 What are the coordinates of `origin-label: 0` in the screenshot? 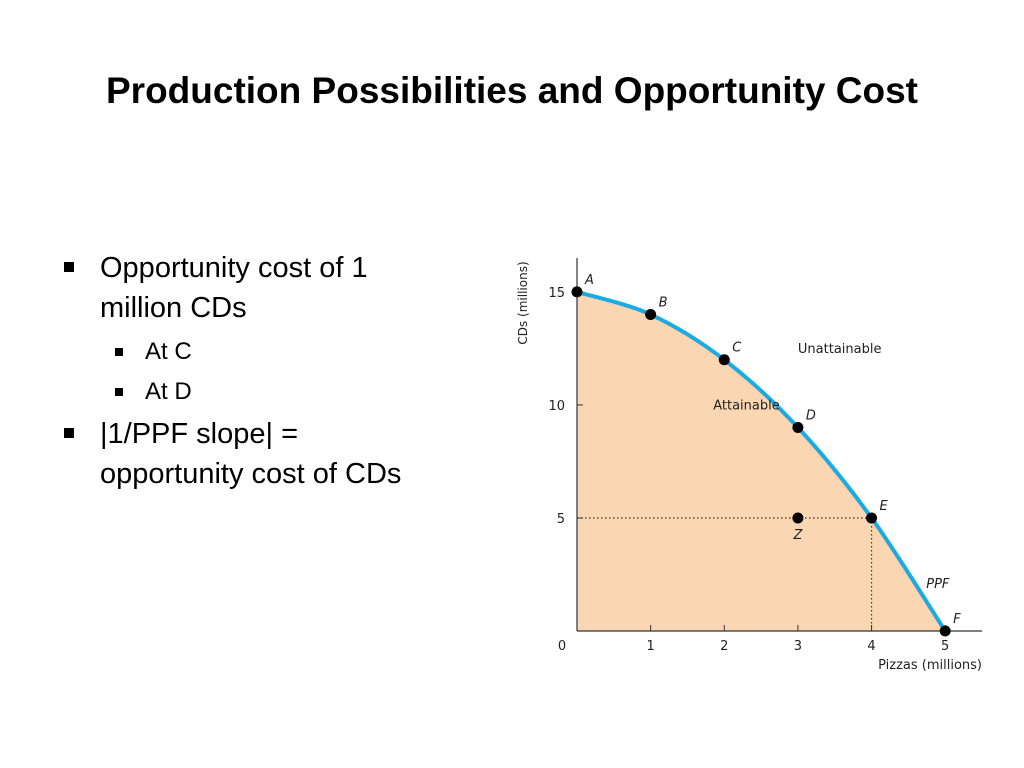 It's located at (562, 646).